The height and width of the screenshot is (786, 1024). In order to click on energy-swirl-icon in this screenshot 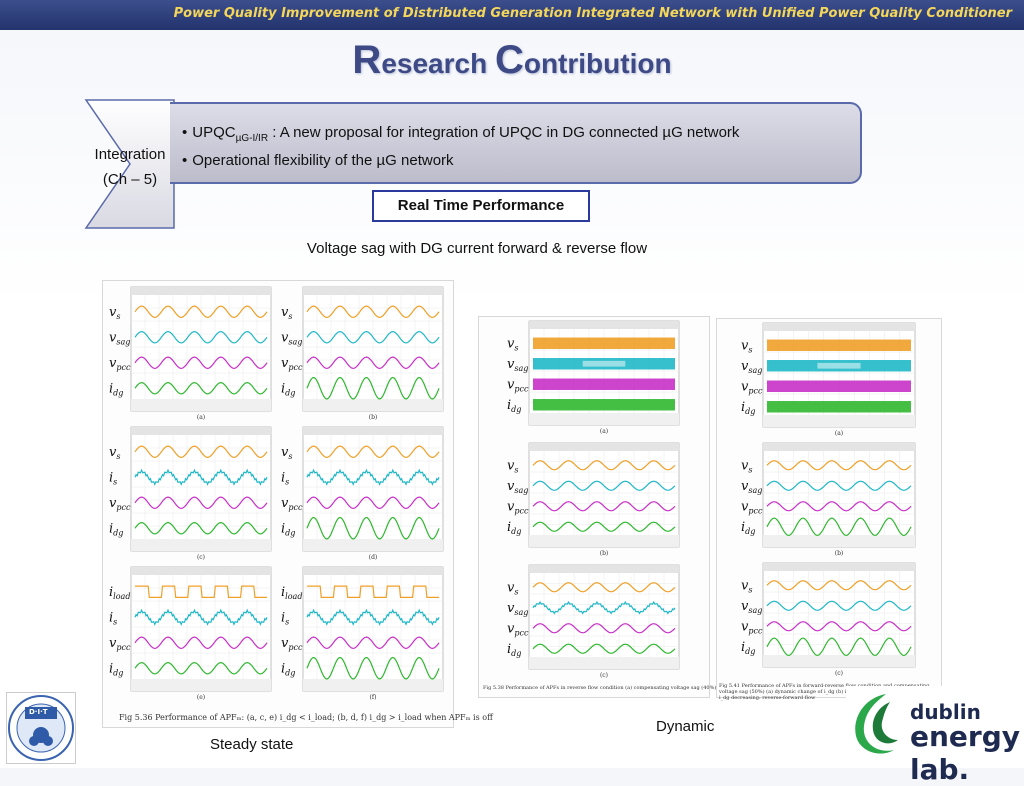, I will do `click(876, 724)`.